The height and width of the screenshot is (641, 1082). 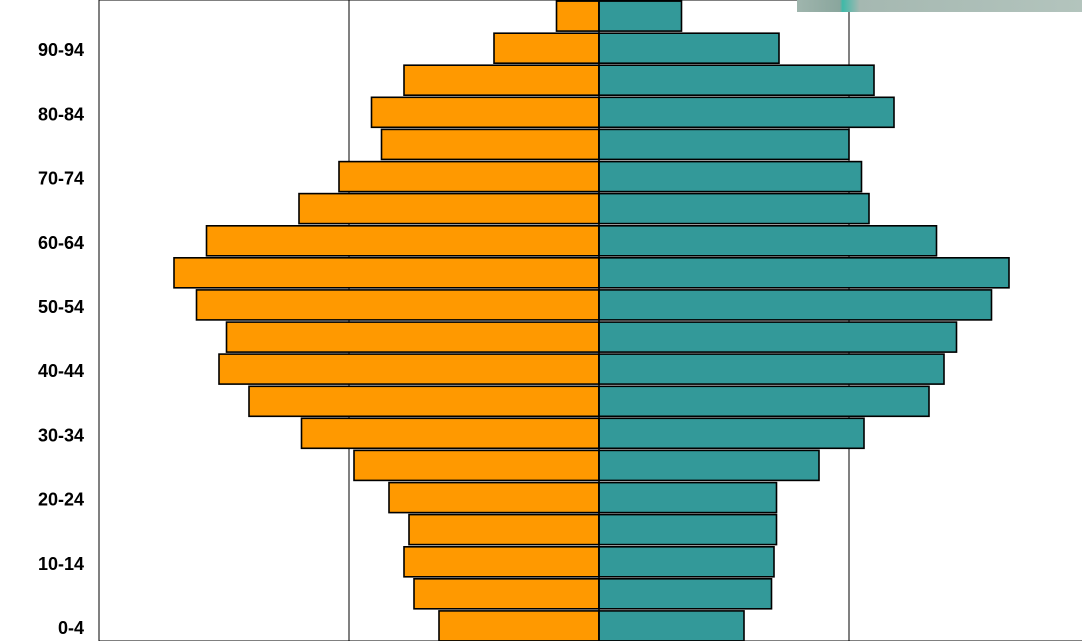 I want to click on y-tick-label: 60-64, so click(x=61, y=243).